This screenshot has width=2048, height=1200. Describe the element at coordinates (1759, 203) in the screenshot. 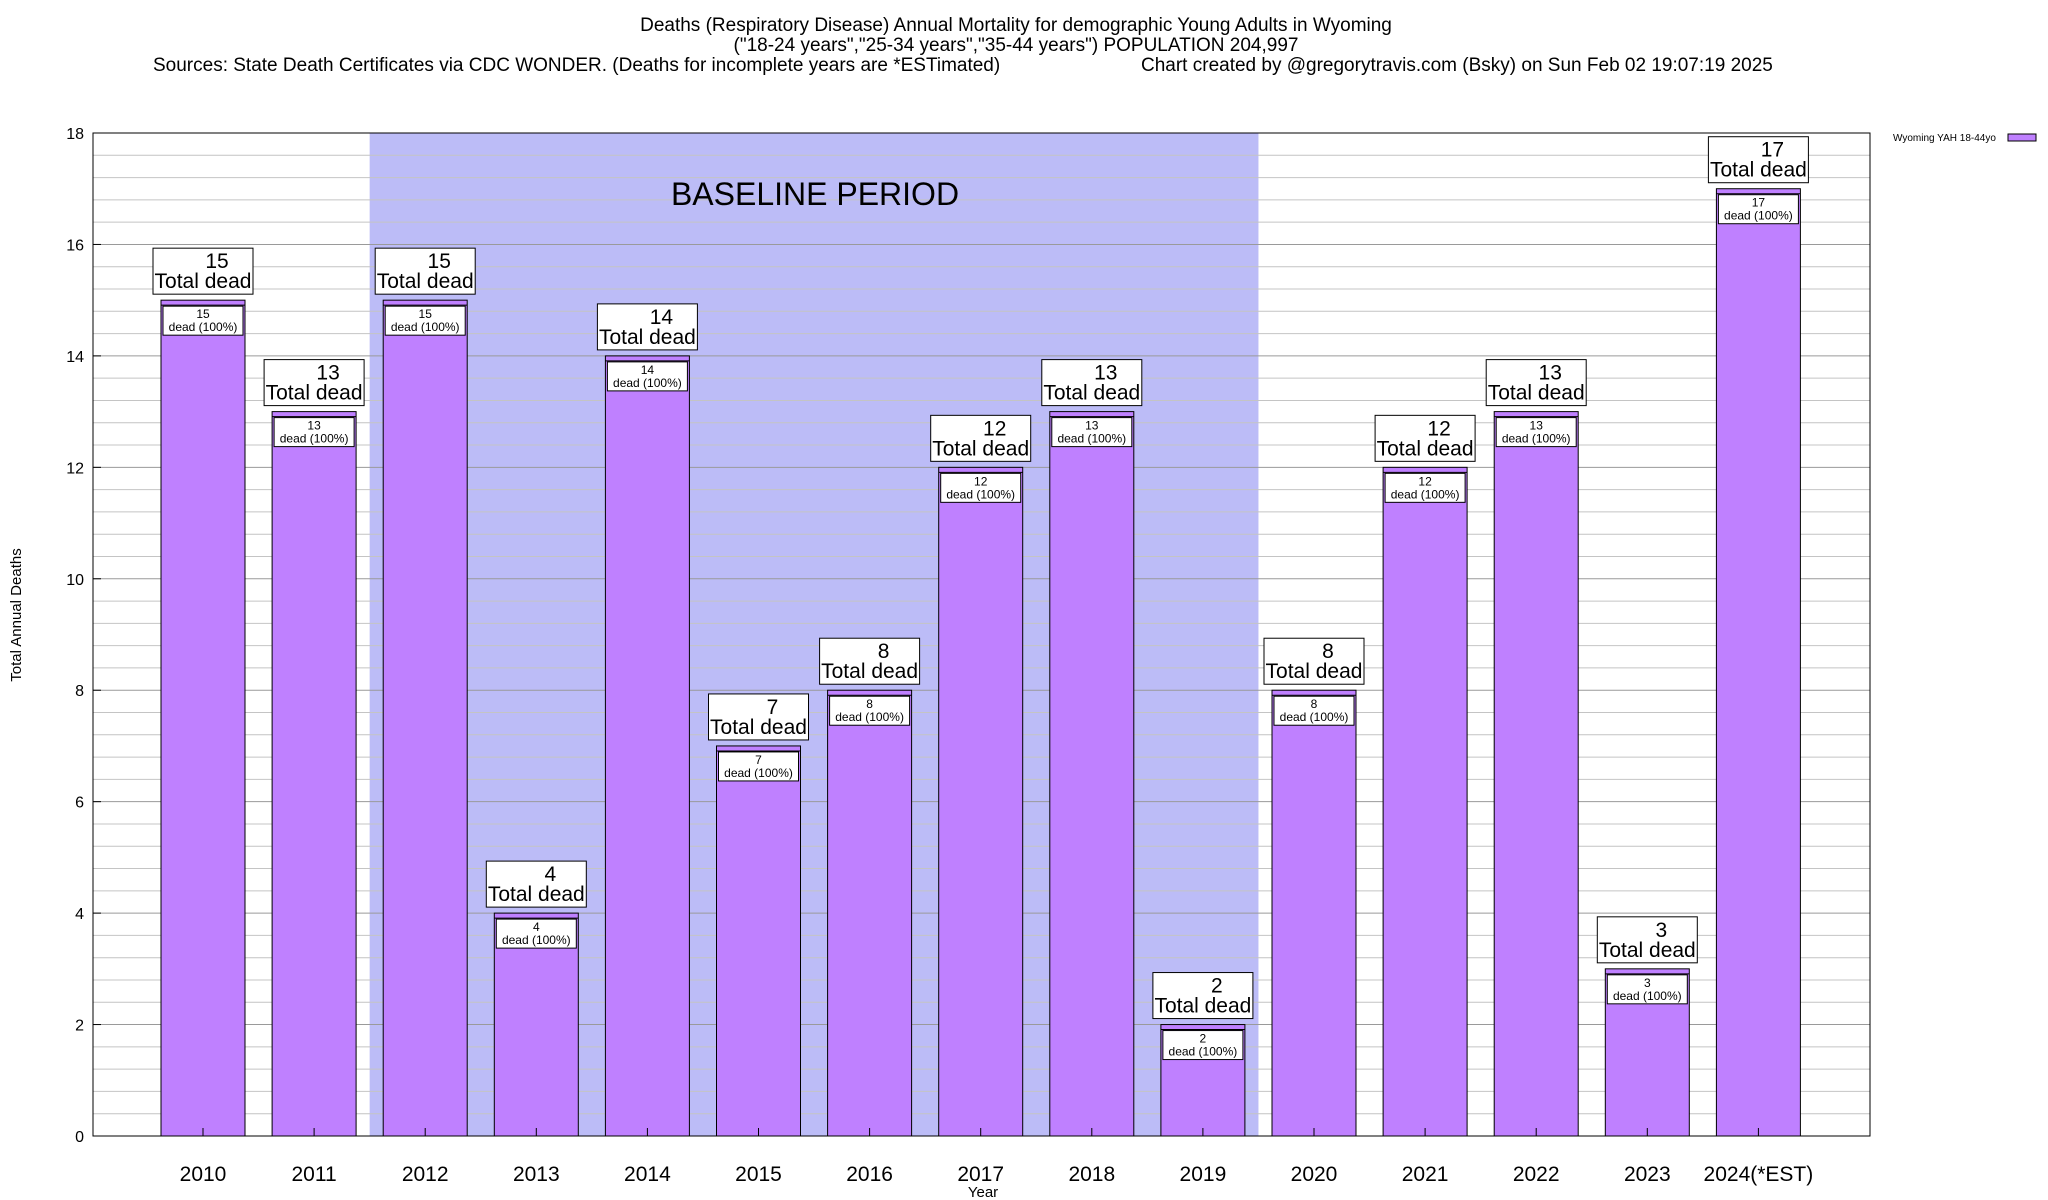

I see `inner-label-value: 17` at that location.